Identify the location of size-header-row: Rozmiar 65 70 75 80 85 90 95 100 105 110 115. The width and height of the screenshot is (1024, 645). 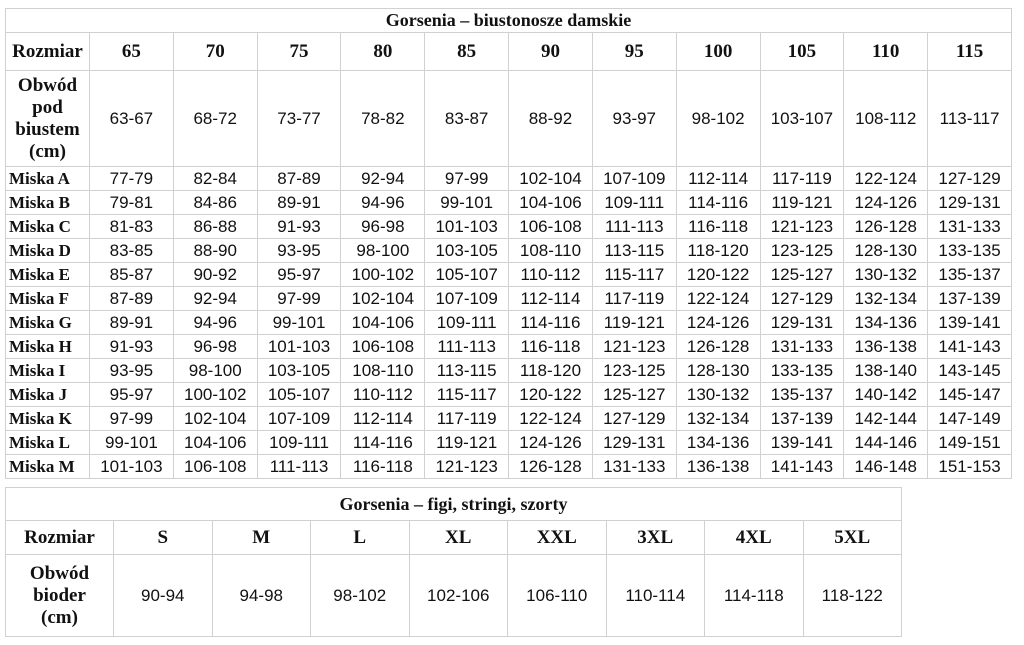
(508, 51).